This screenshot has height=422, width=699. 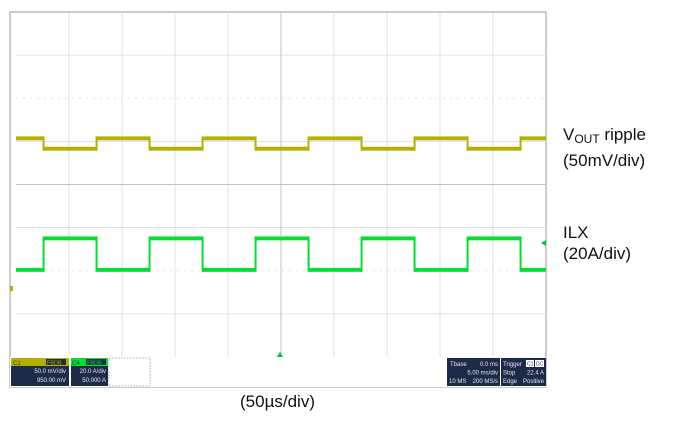 I want to click on ch4-scale: 20.0 A/div, so click(x=93, y=372).